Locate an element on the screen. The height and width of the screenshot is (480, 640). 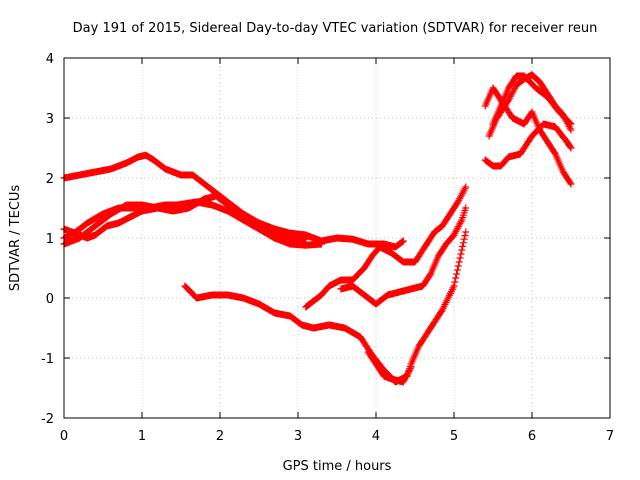
series-trace-l is located at coordinates (532, 100).